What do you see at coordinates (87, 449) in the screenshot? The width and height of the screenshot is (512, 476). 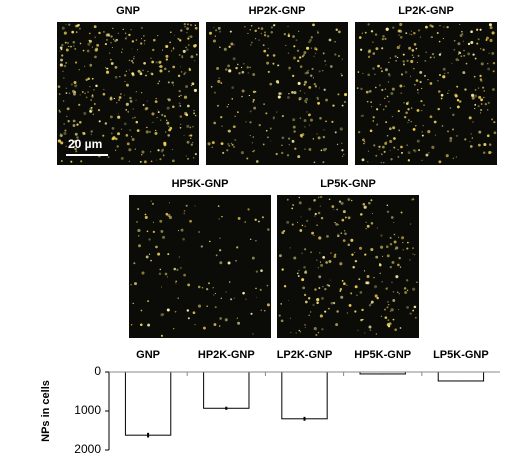 I see `y-tick-label: 2000` at bounding box center [87, 449].